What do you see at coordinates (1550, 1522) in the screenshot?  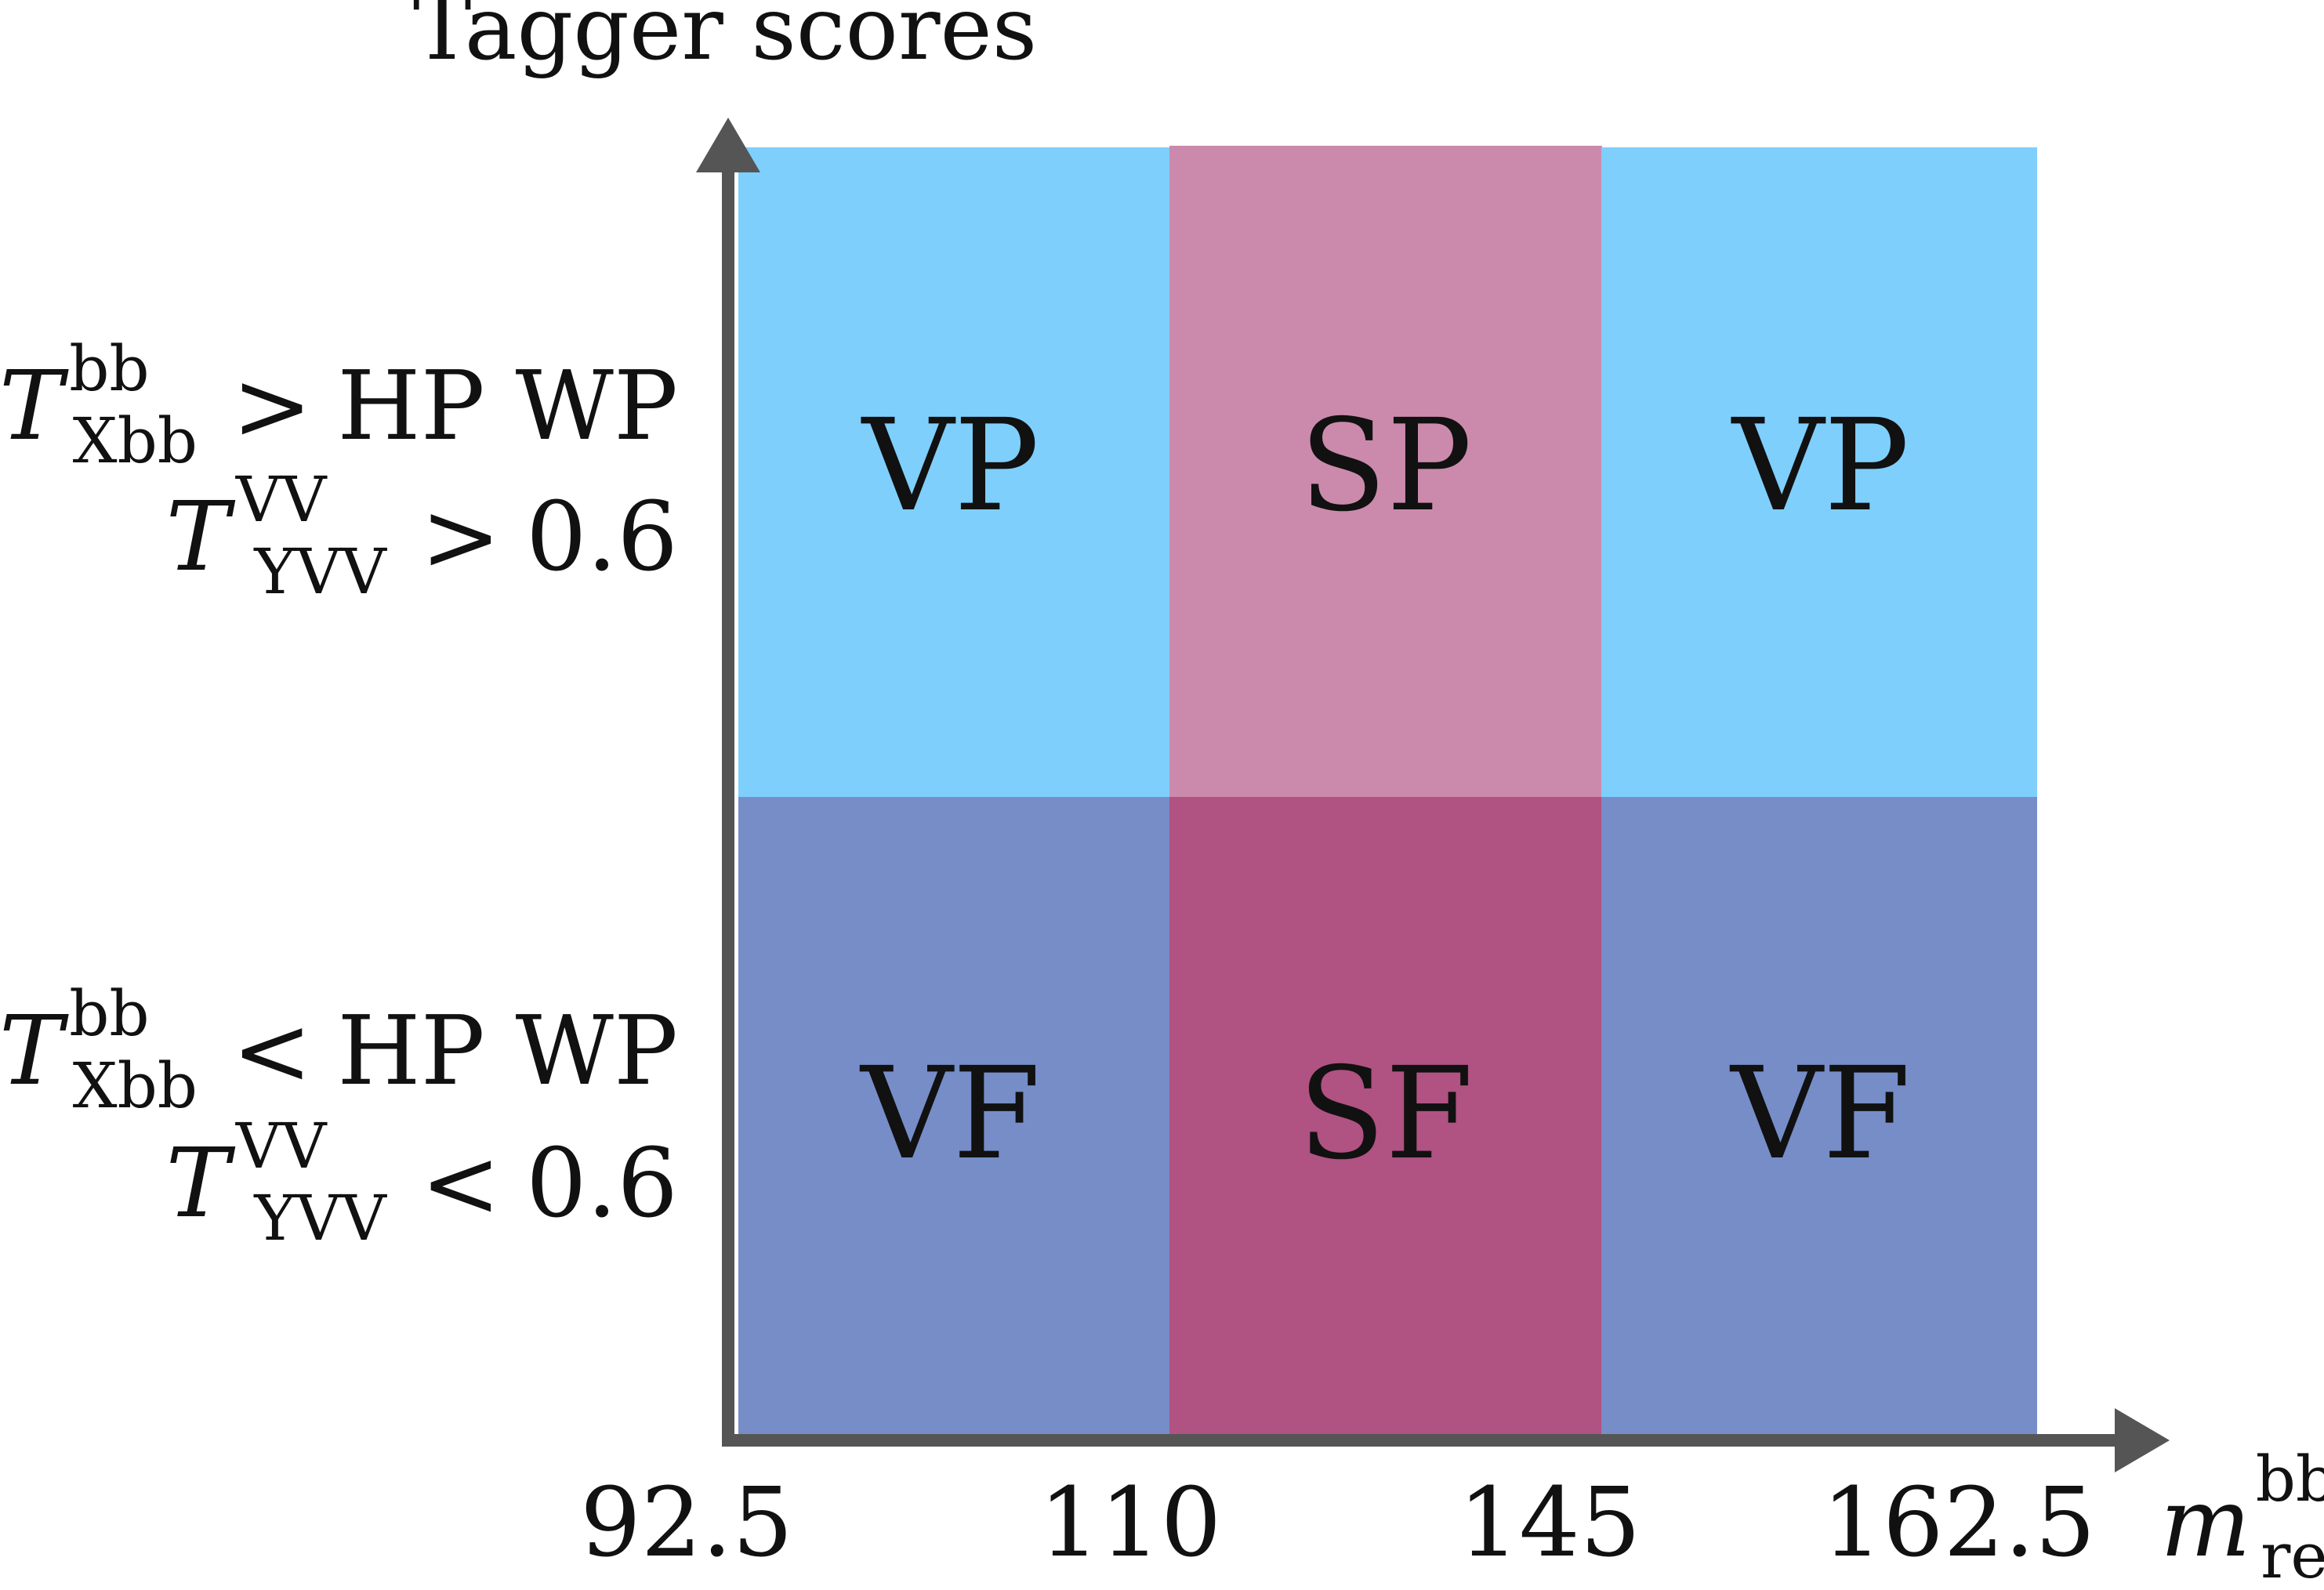 I see `x-tick-label: 145` at bounding box center [1550, 1522].